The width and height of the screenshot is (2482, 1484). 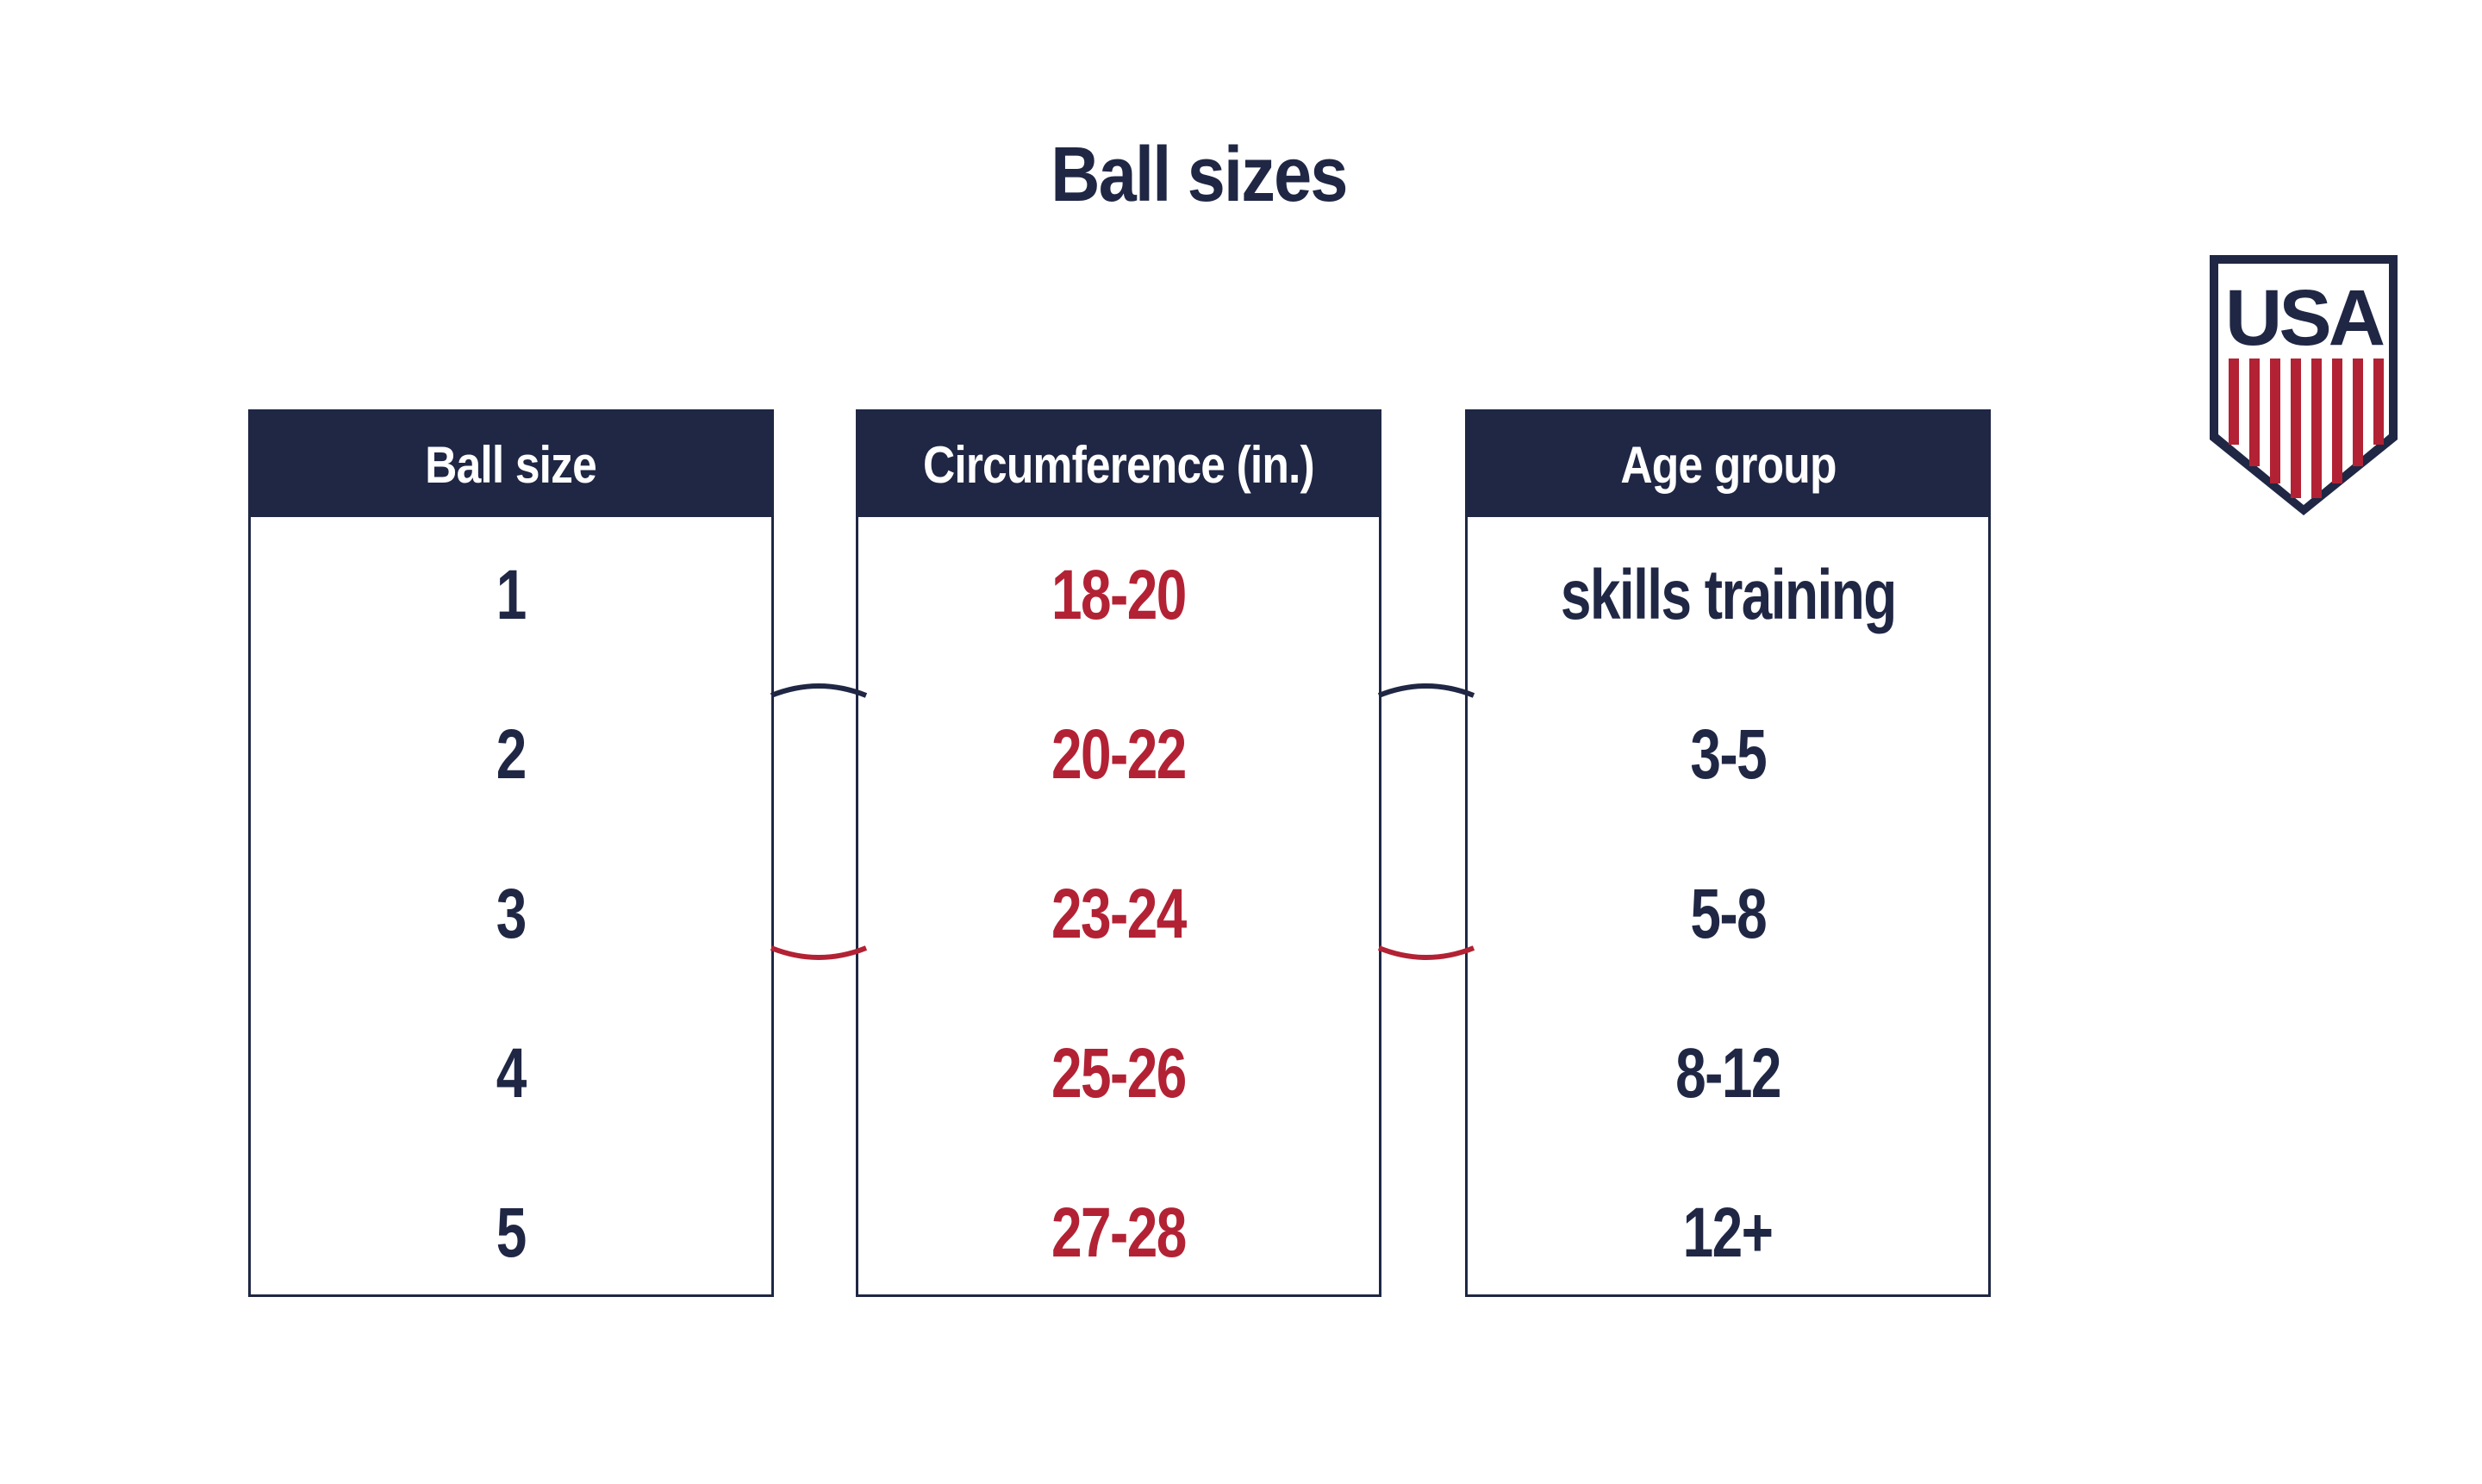 I want to click on age-group-cell: 5-8, so click(x=1728, y=913).